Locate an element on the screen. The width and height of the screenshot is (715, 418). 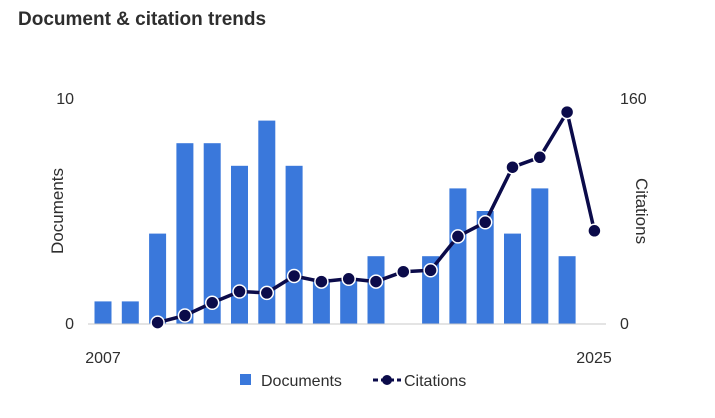
y-left-tick-max: 10 is located at coordinates (65, 99).